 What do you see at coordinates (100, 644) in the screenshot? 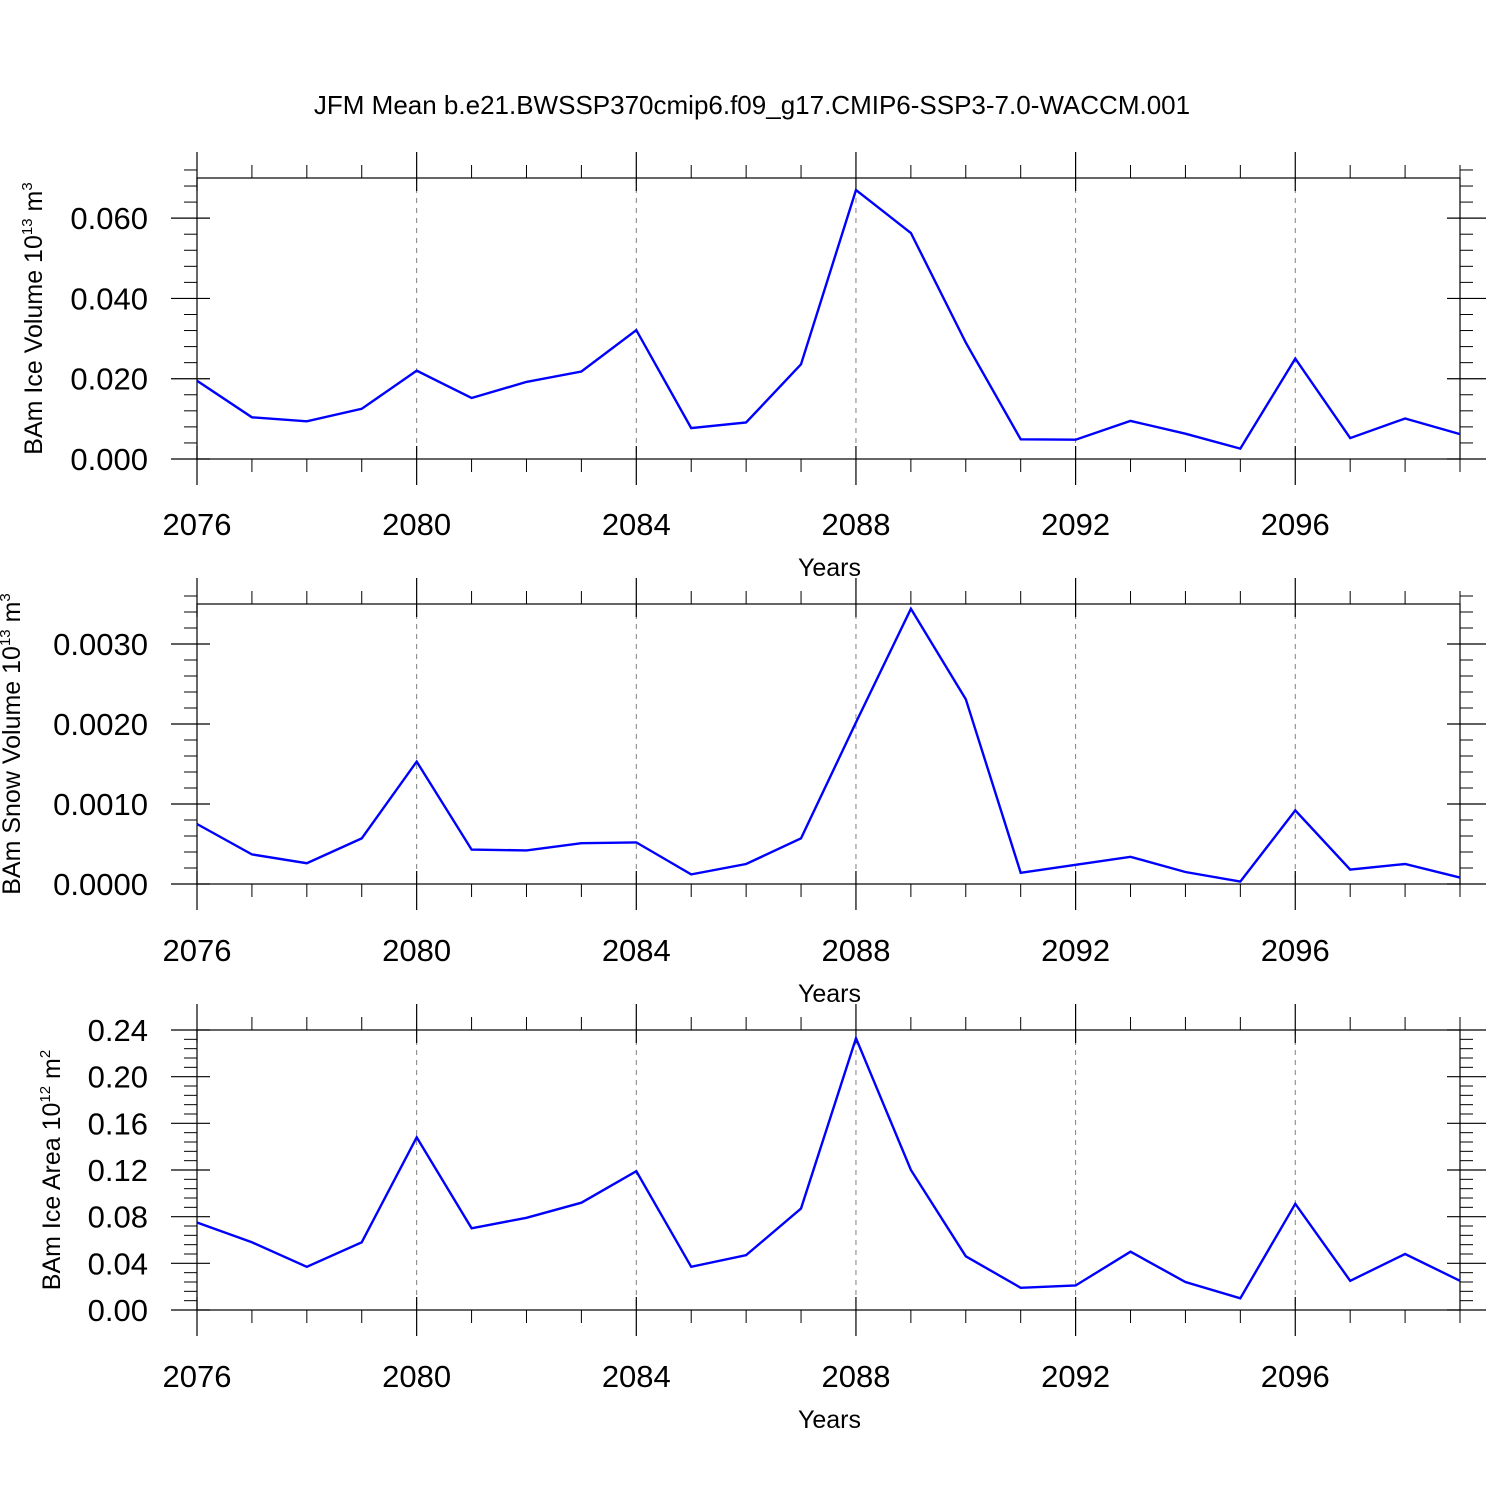
I see `y-tick-label: 0.0030` at bounding box center [100, 644].